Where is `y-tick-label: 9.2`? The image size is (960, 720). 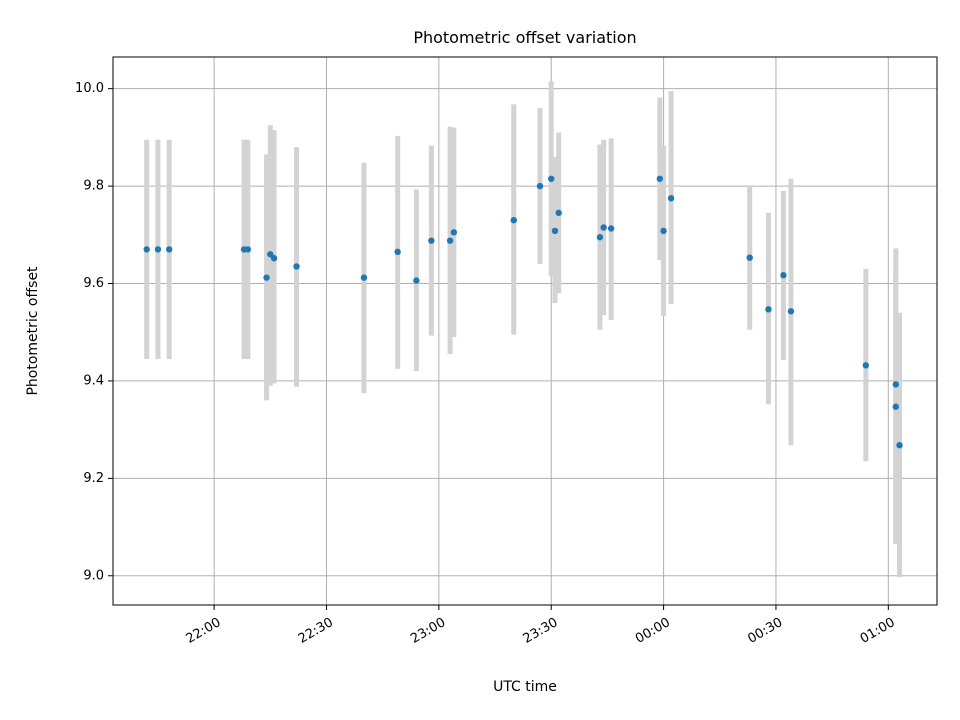 y-tick-label: 9.2 is located at coordinates (93, 478).